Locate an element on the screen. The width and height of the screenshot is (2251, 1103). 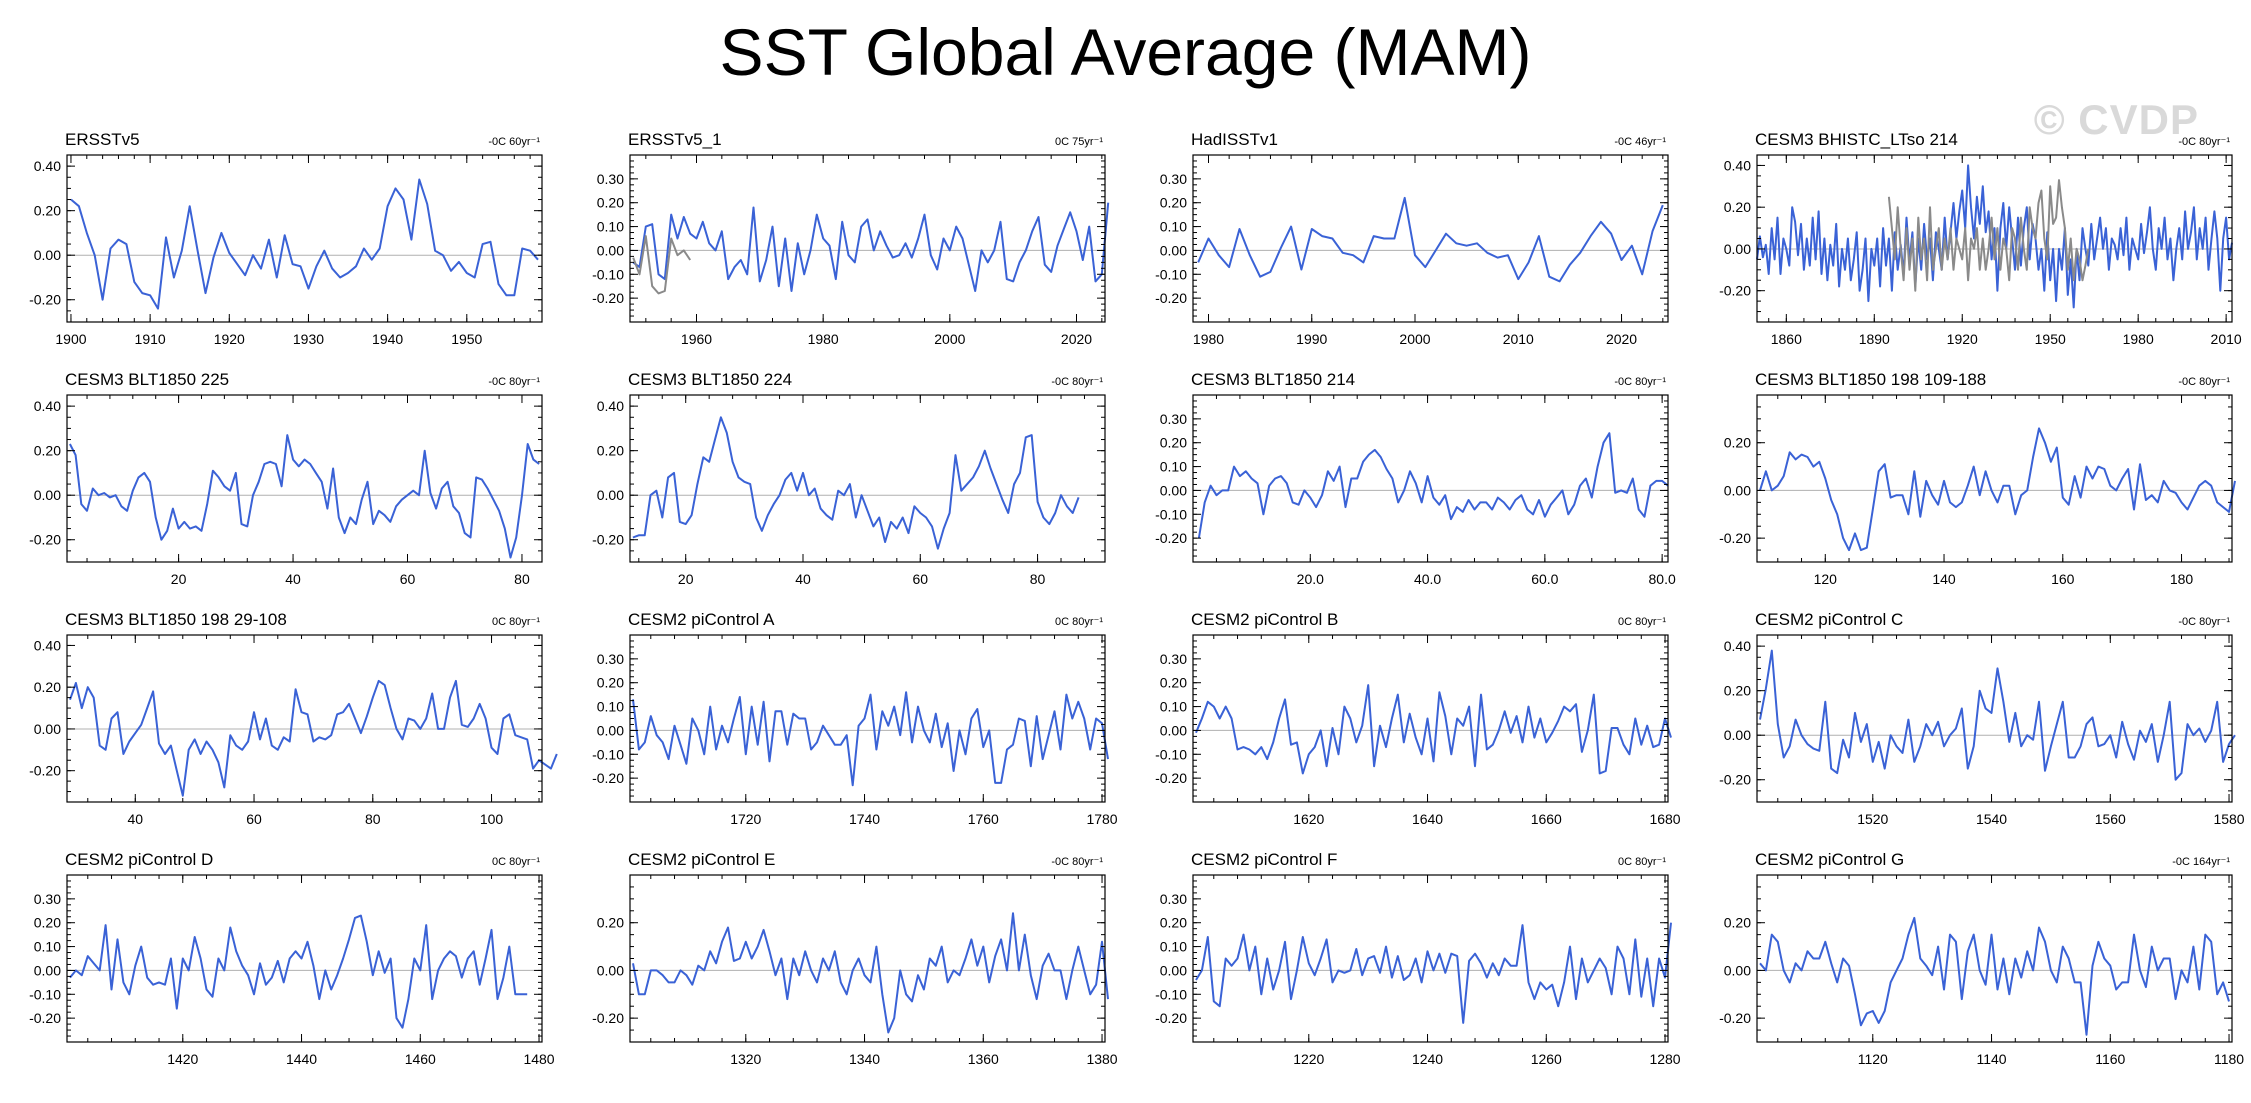
x-tick-label: 1640 is located at coordinates (1427, 819).